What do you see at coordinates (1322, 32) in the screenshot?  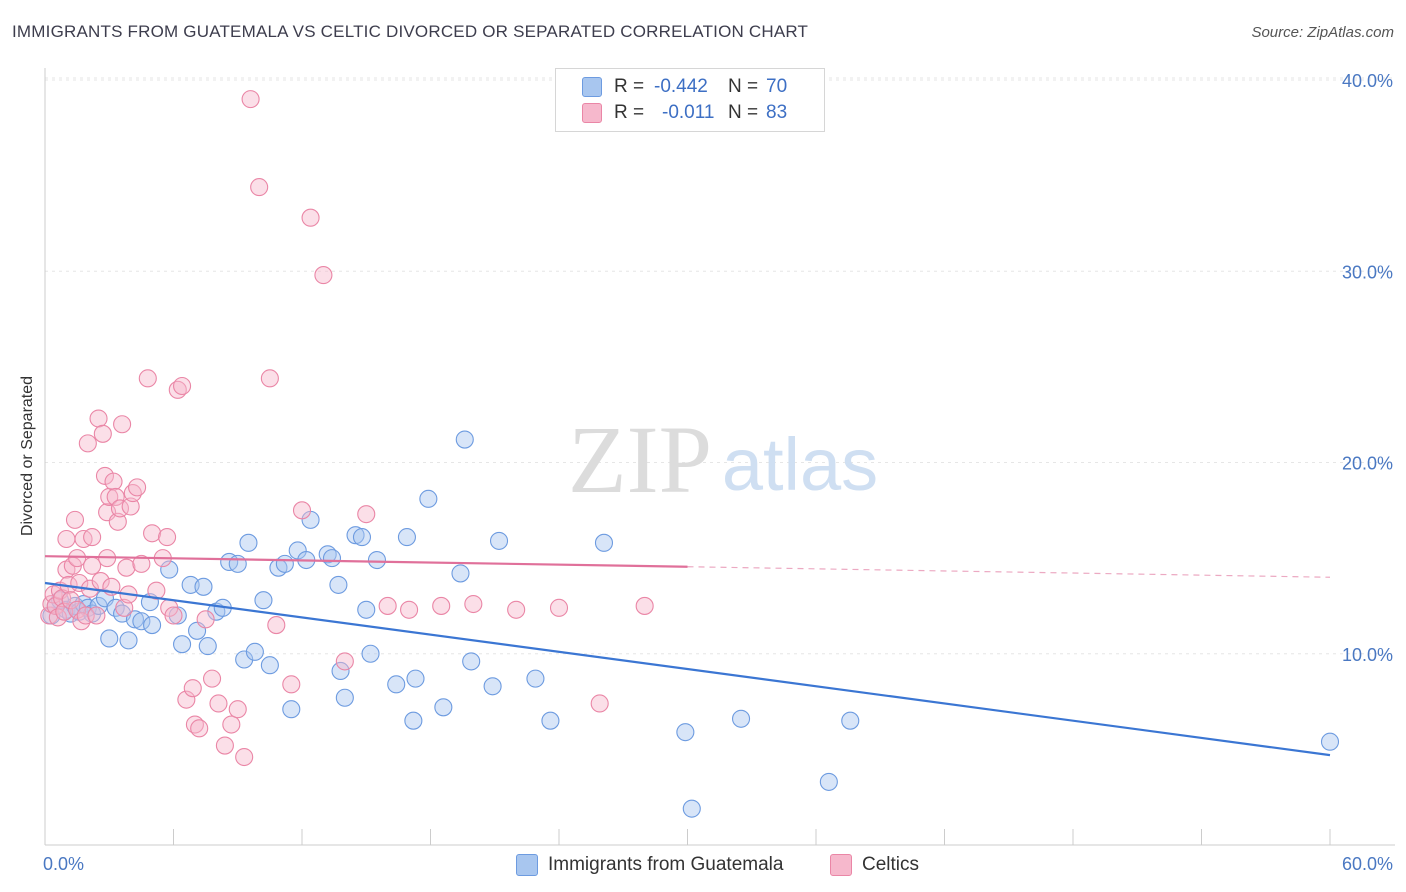 I see `source-credit: Source: ZipAtlas.com` at bounding box center [1322, 32].